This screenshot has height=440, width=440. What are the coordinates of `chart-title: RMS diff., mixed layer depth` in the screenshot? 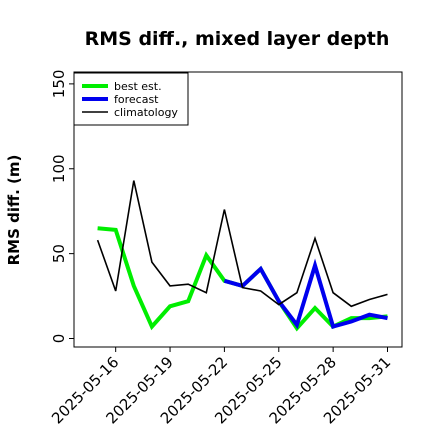 It's located at (237, 39).